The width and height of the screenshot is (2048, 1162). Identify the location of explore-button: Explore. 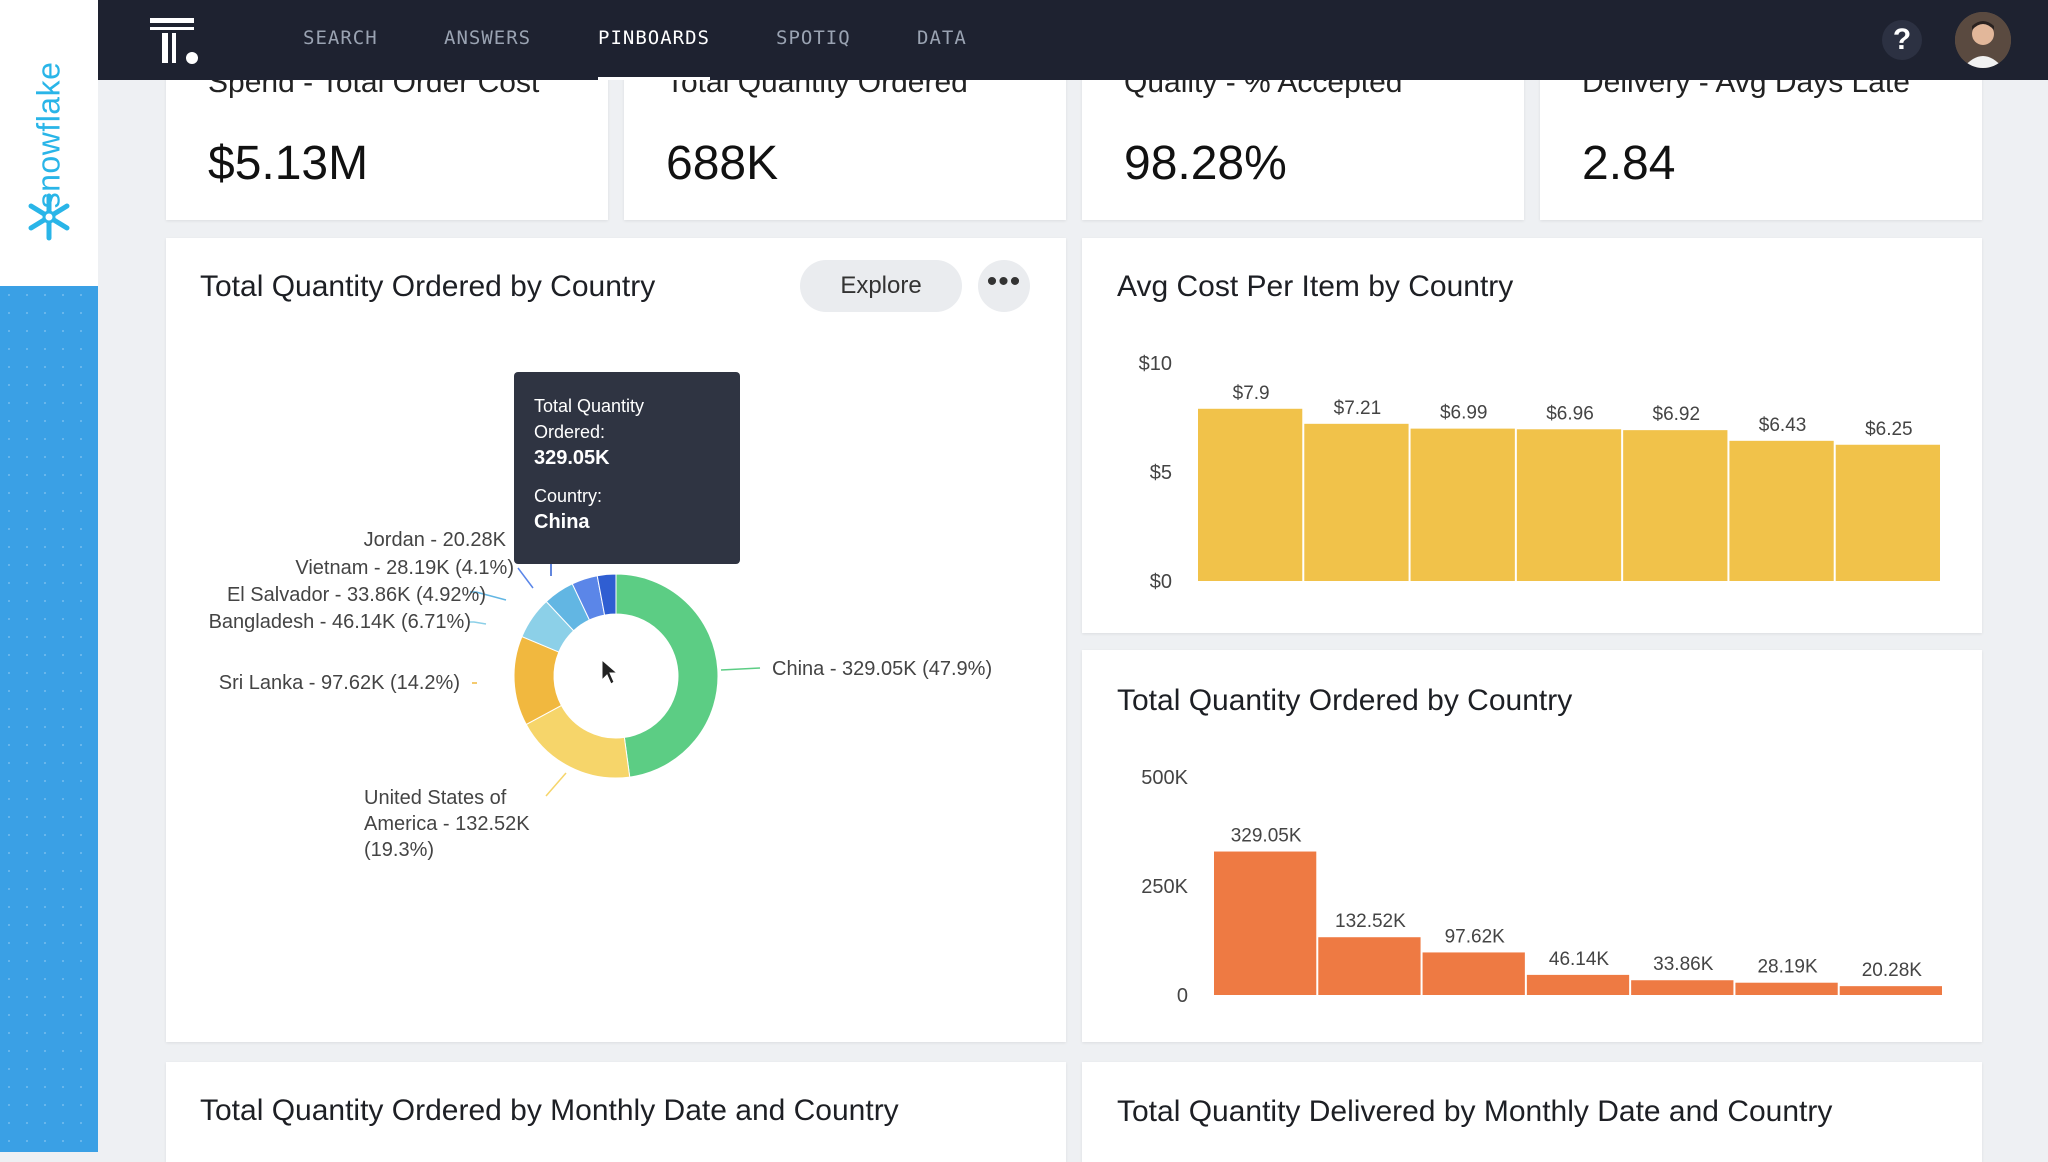
(881, 286).